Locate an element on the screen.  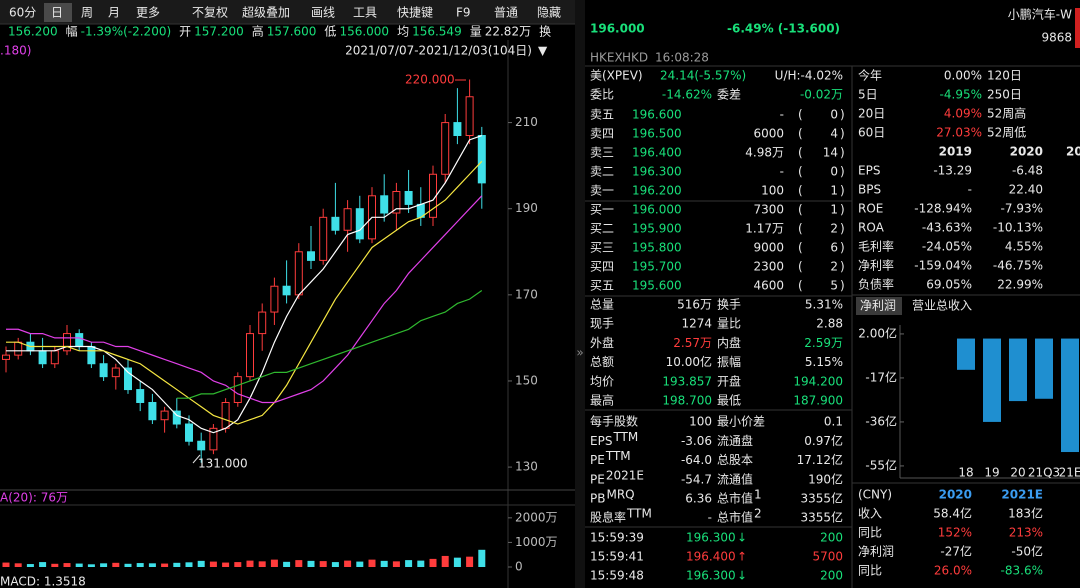
order-count: 2 is located at coordinates (834, 267).